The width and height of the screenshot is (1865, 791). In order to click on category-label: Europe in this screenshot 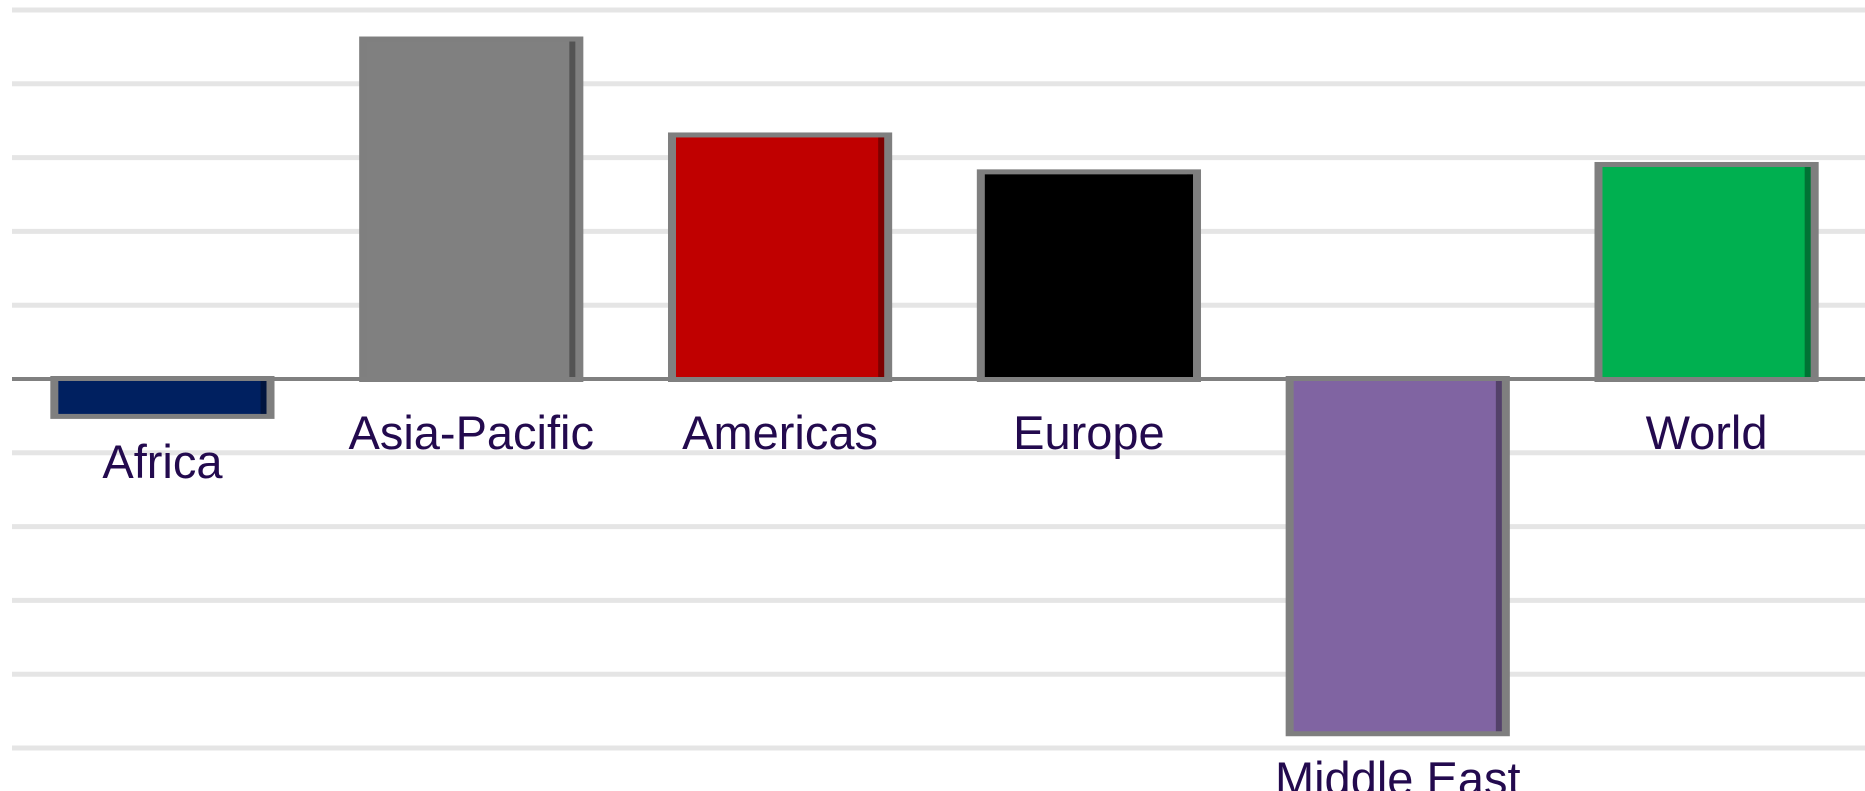, I will do `click(1089, 432)`.